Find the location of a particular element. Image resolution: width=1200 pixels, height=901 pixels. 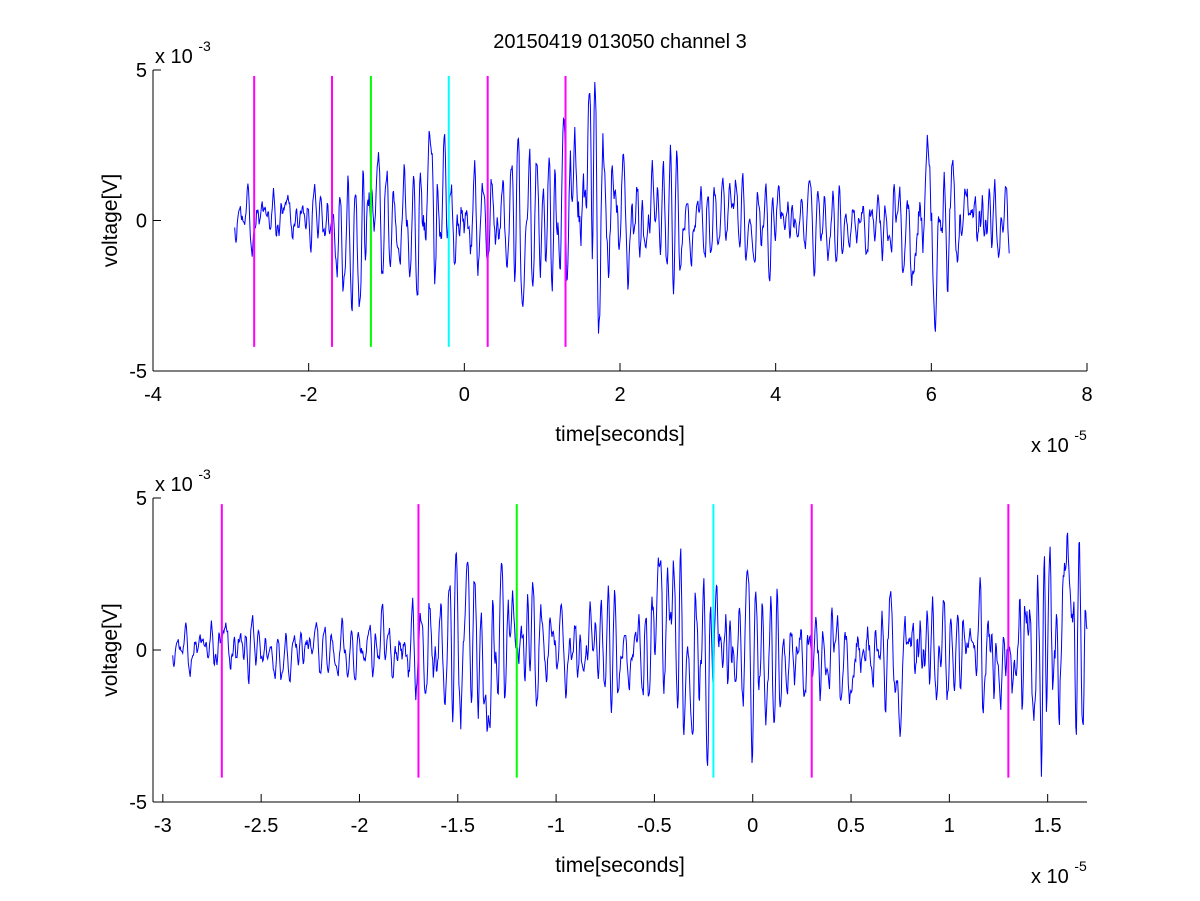

x-tick-label: 1 is located at coordinates (949, 826).